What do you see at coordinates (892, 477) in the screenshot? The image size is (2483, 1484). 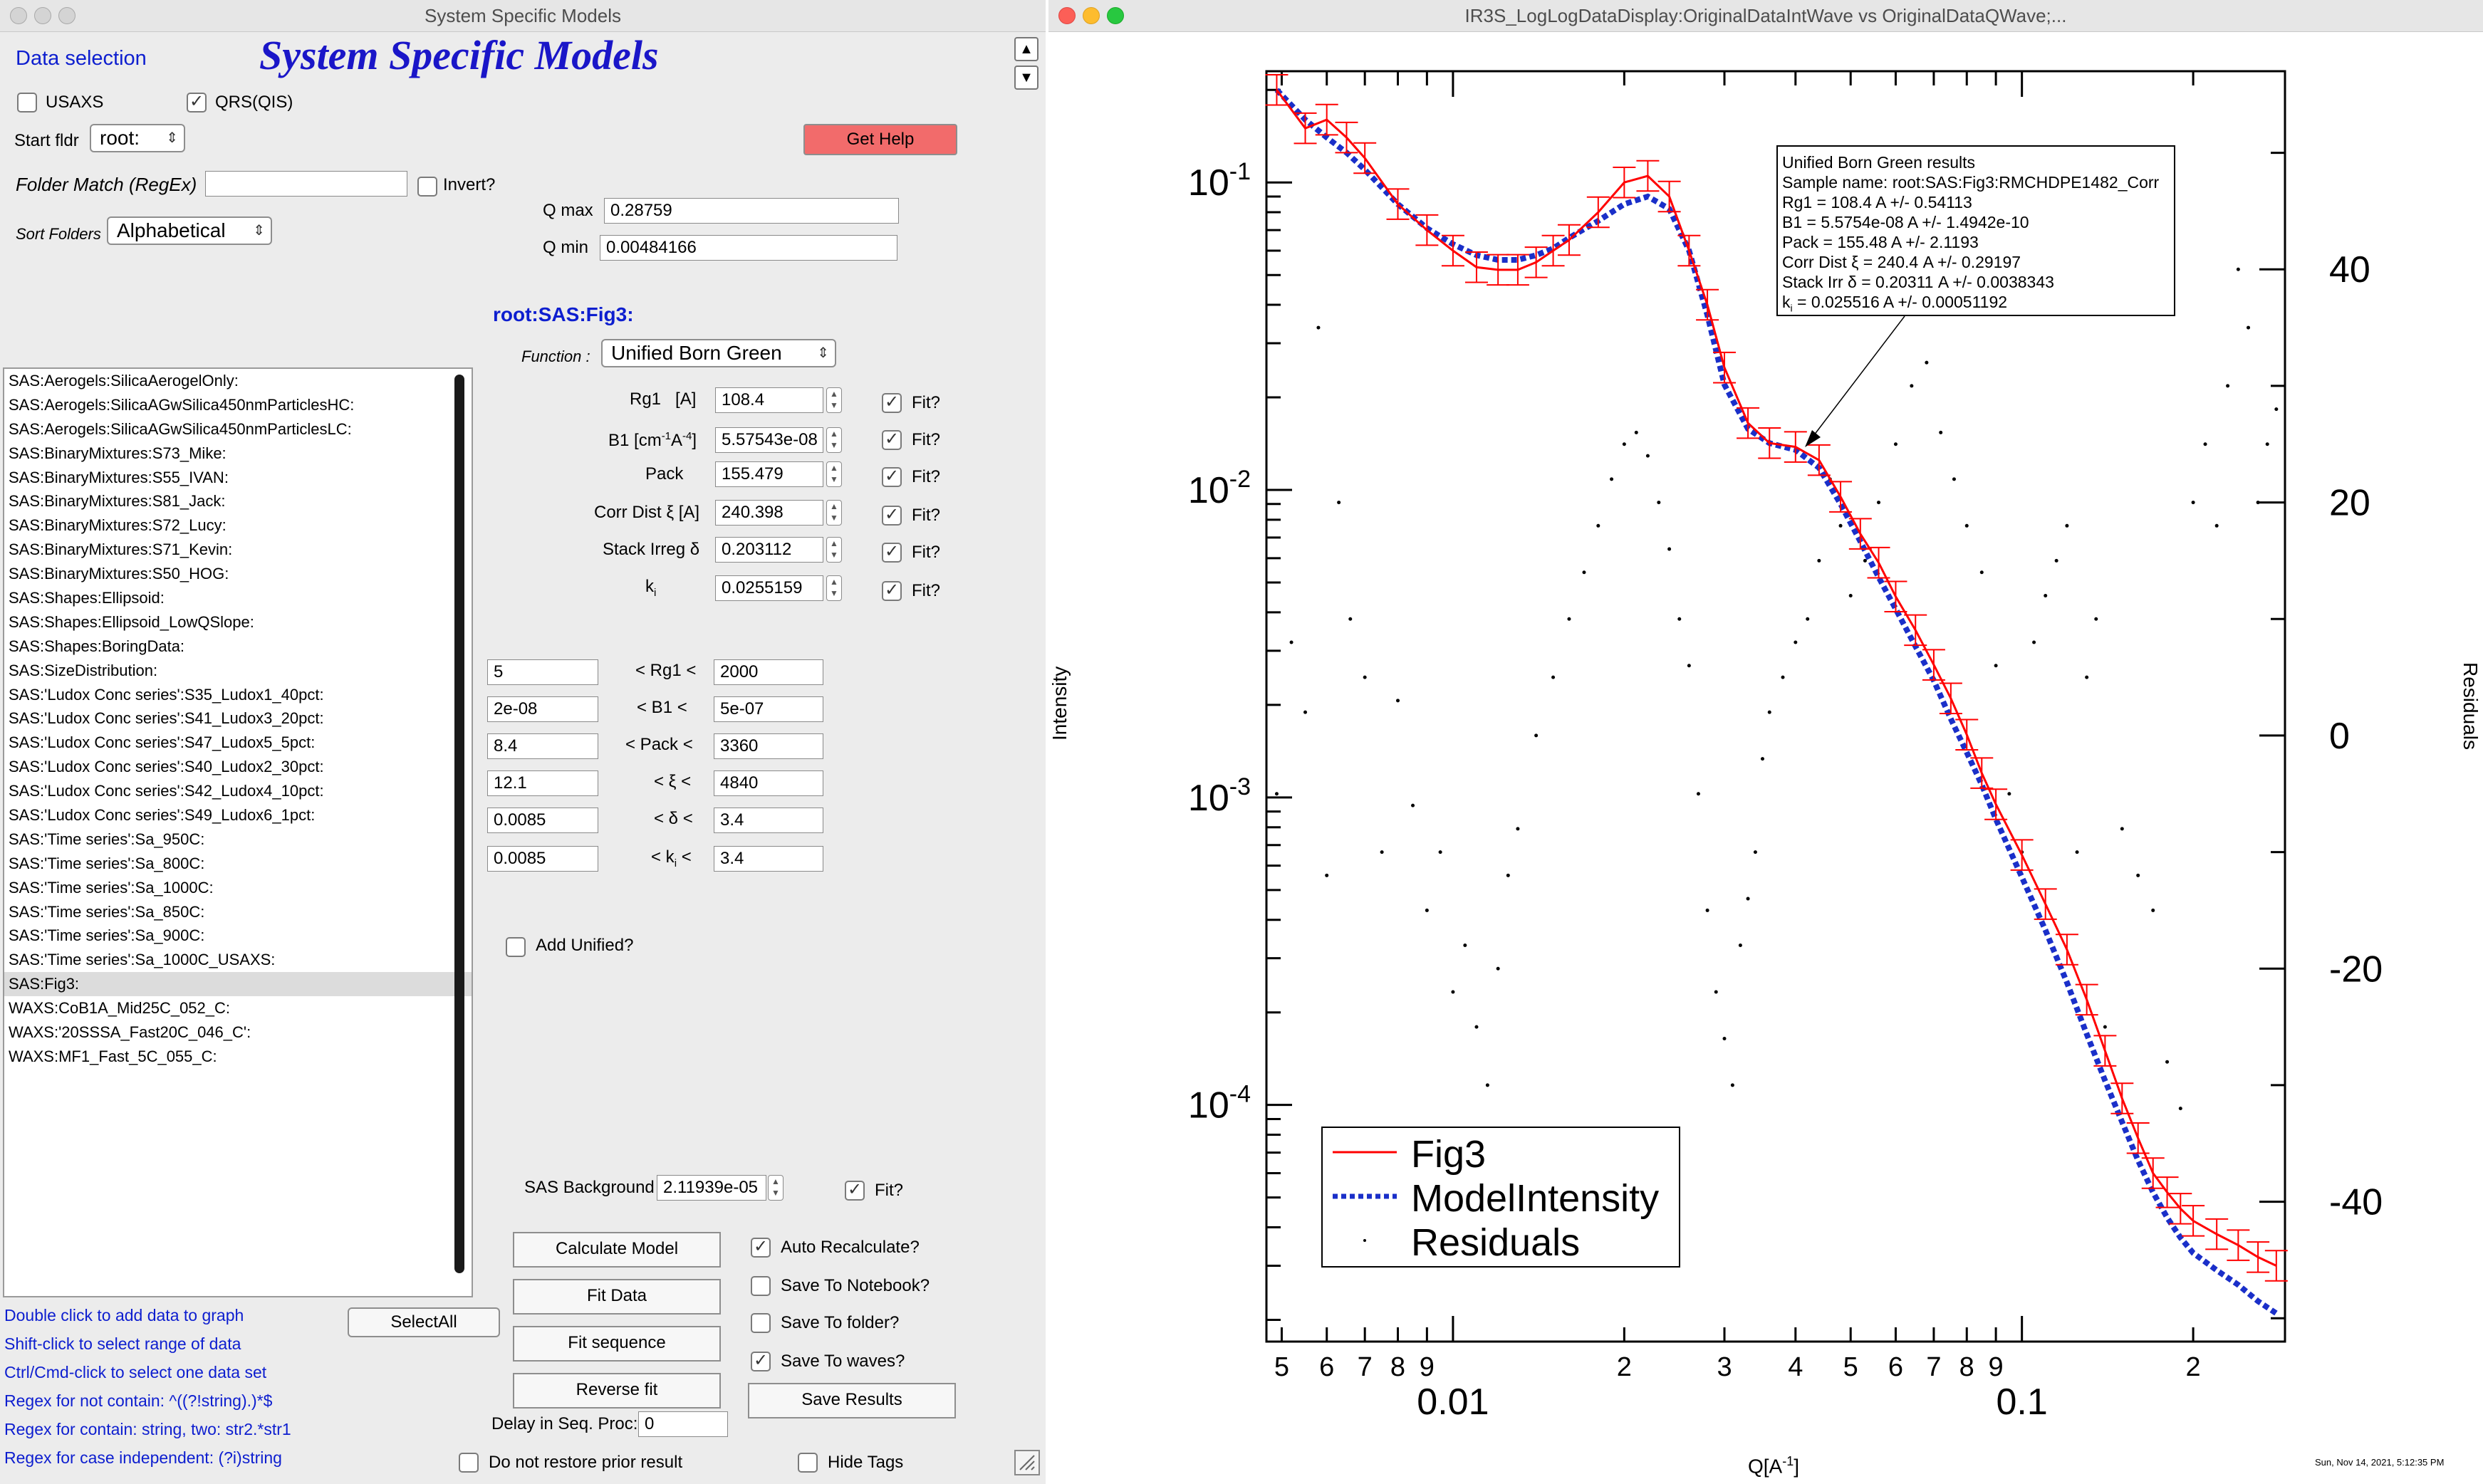 I see `param-pack-fit-checkbox: ✓` at bounding box center [892, 477].